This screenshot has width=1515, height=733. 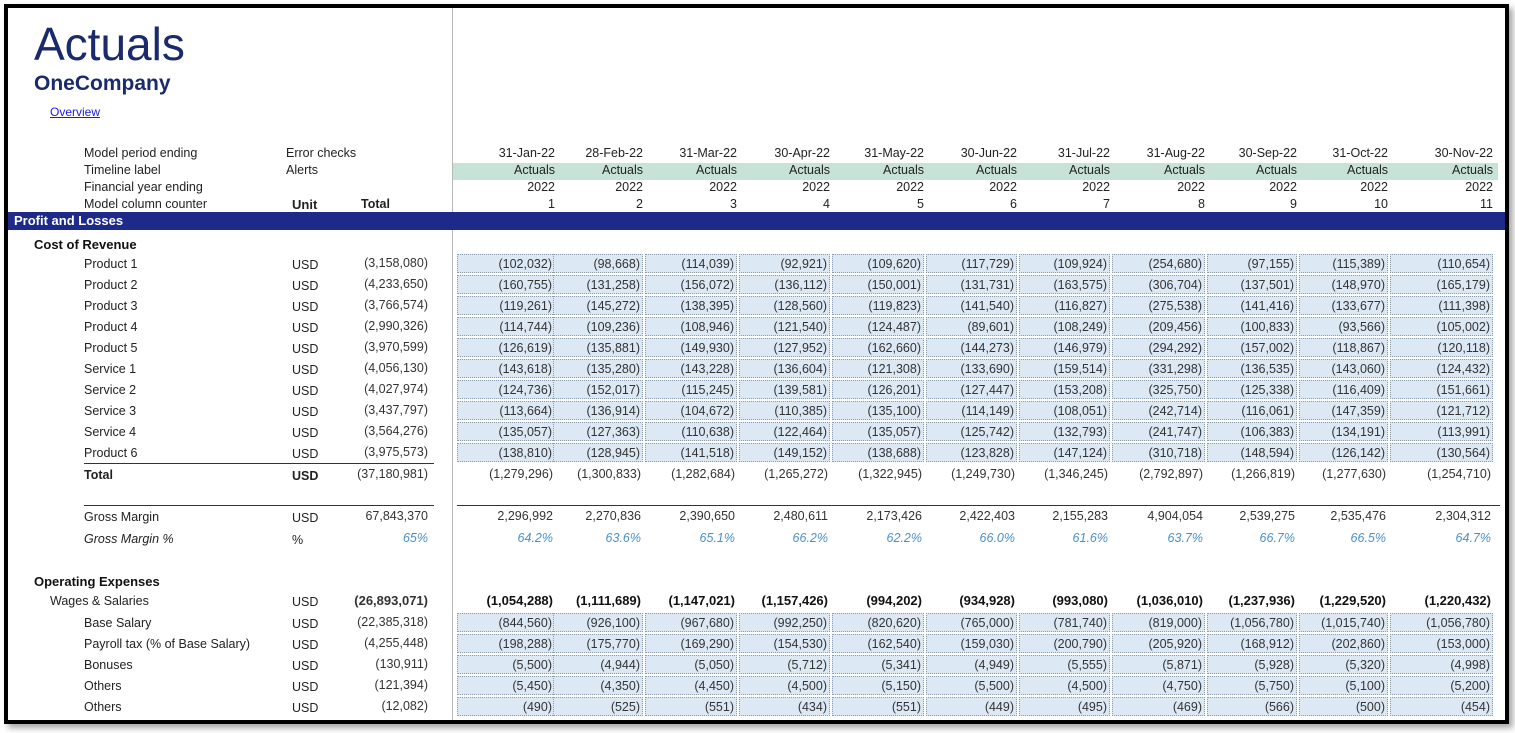 What do you see at coordinates (971, 263) in the screenshot?
I see `data-cell: (117,729)` at bounding box center [971, 263].